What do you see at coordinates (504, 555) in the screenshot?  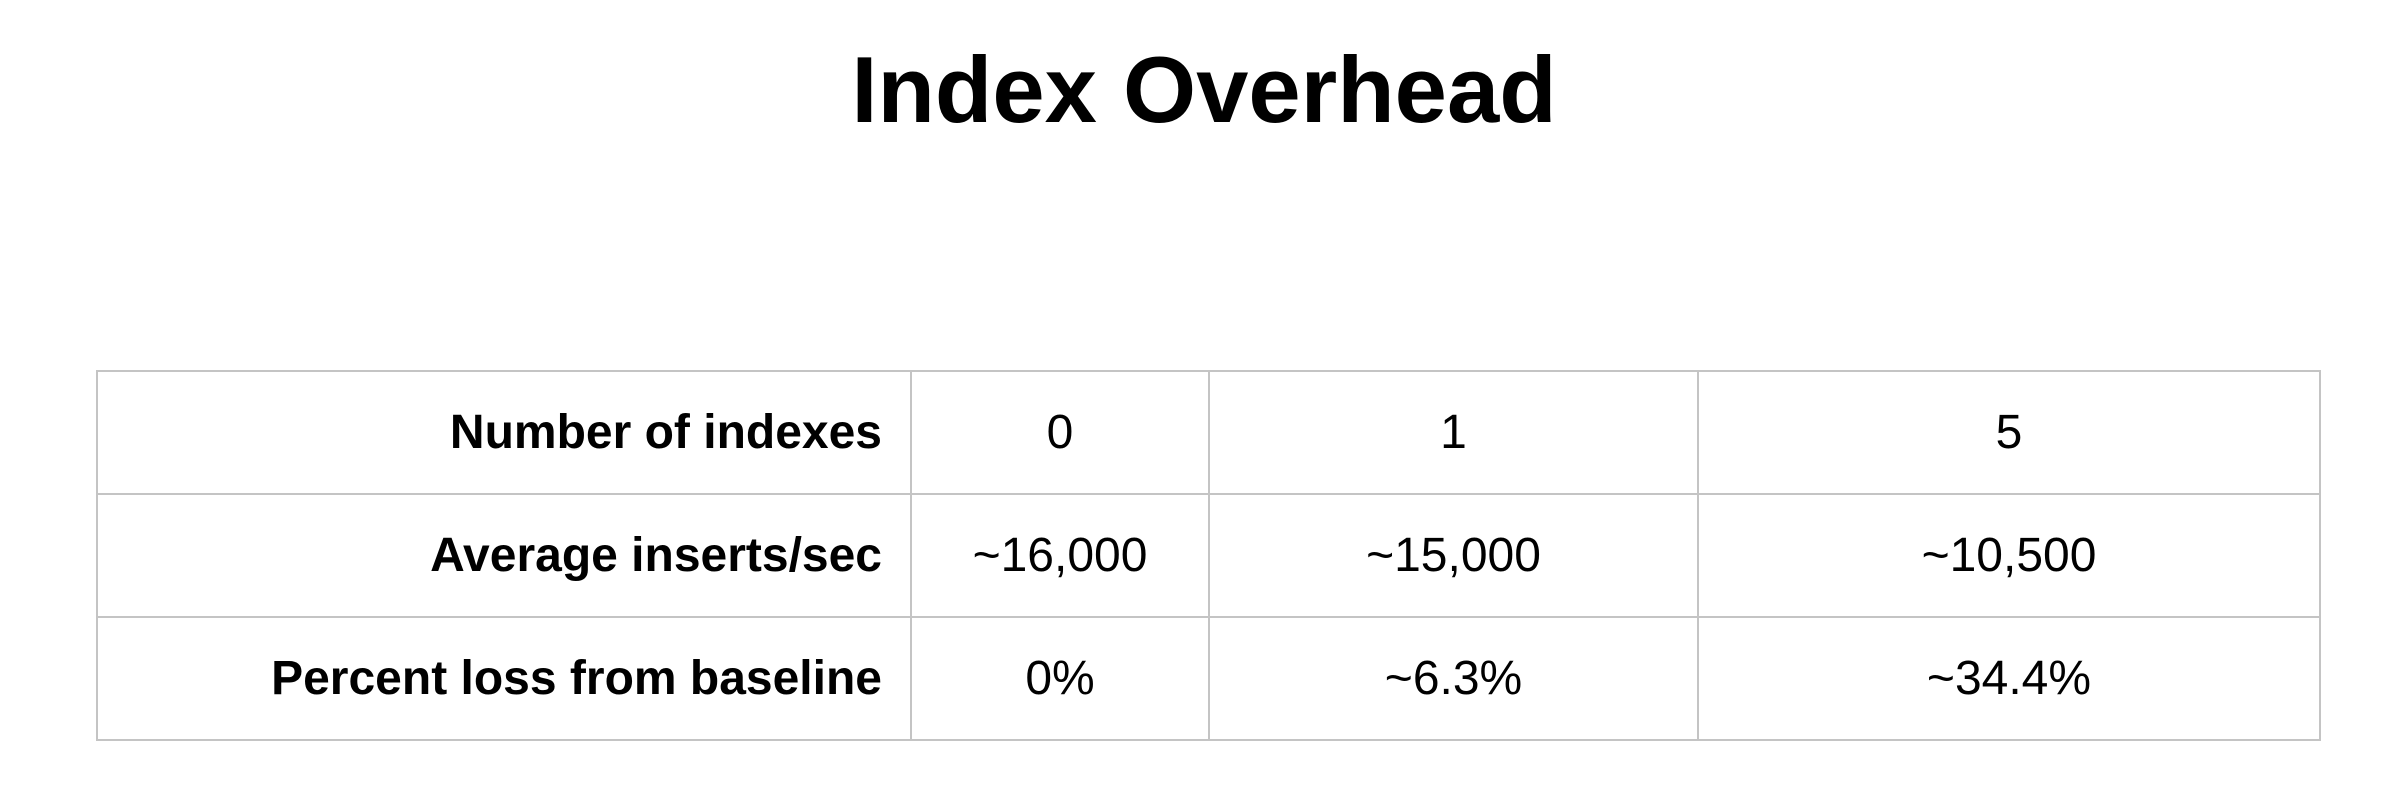 I see `row-header-average-inserts: Average inserts/sec` at bounding box center [504, 555].